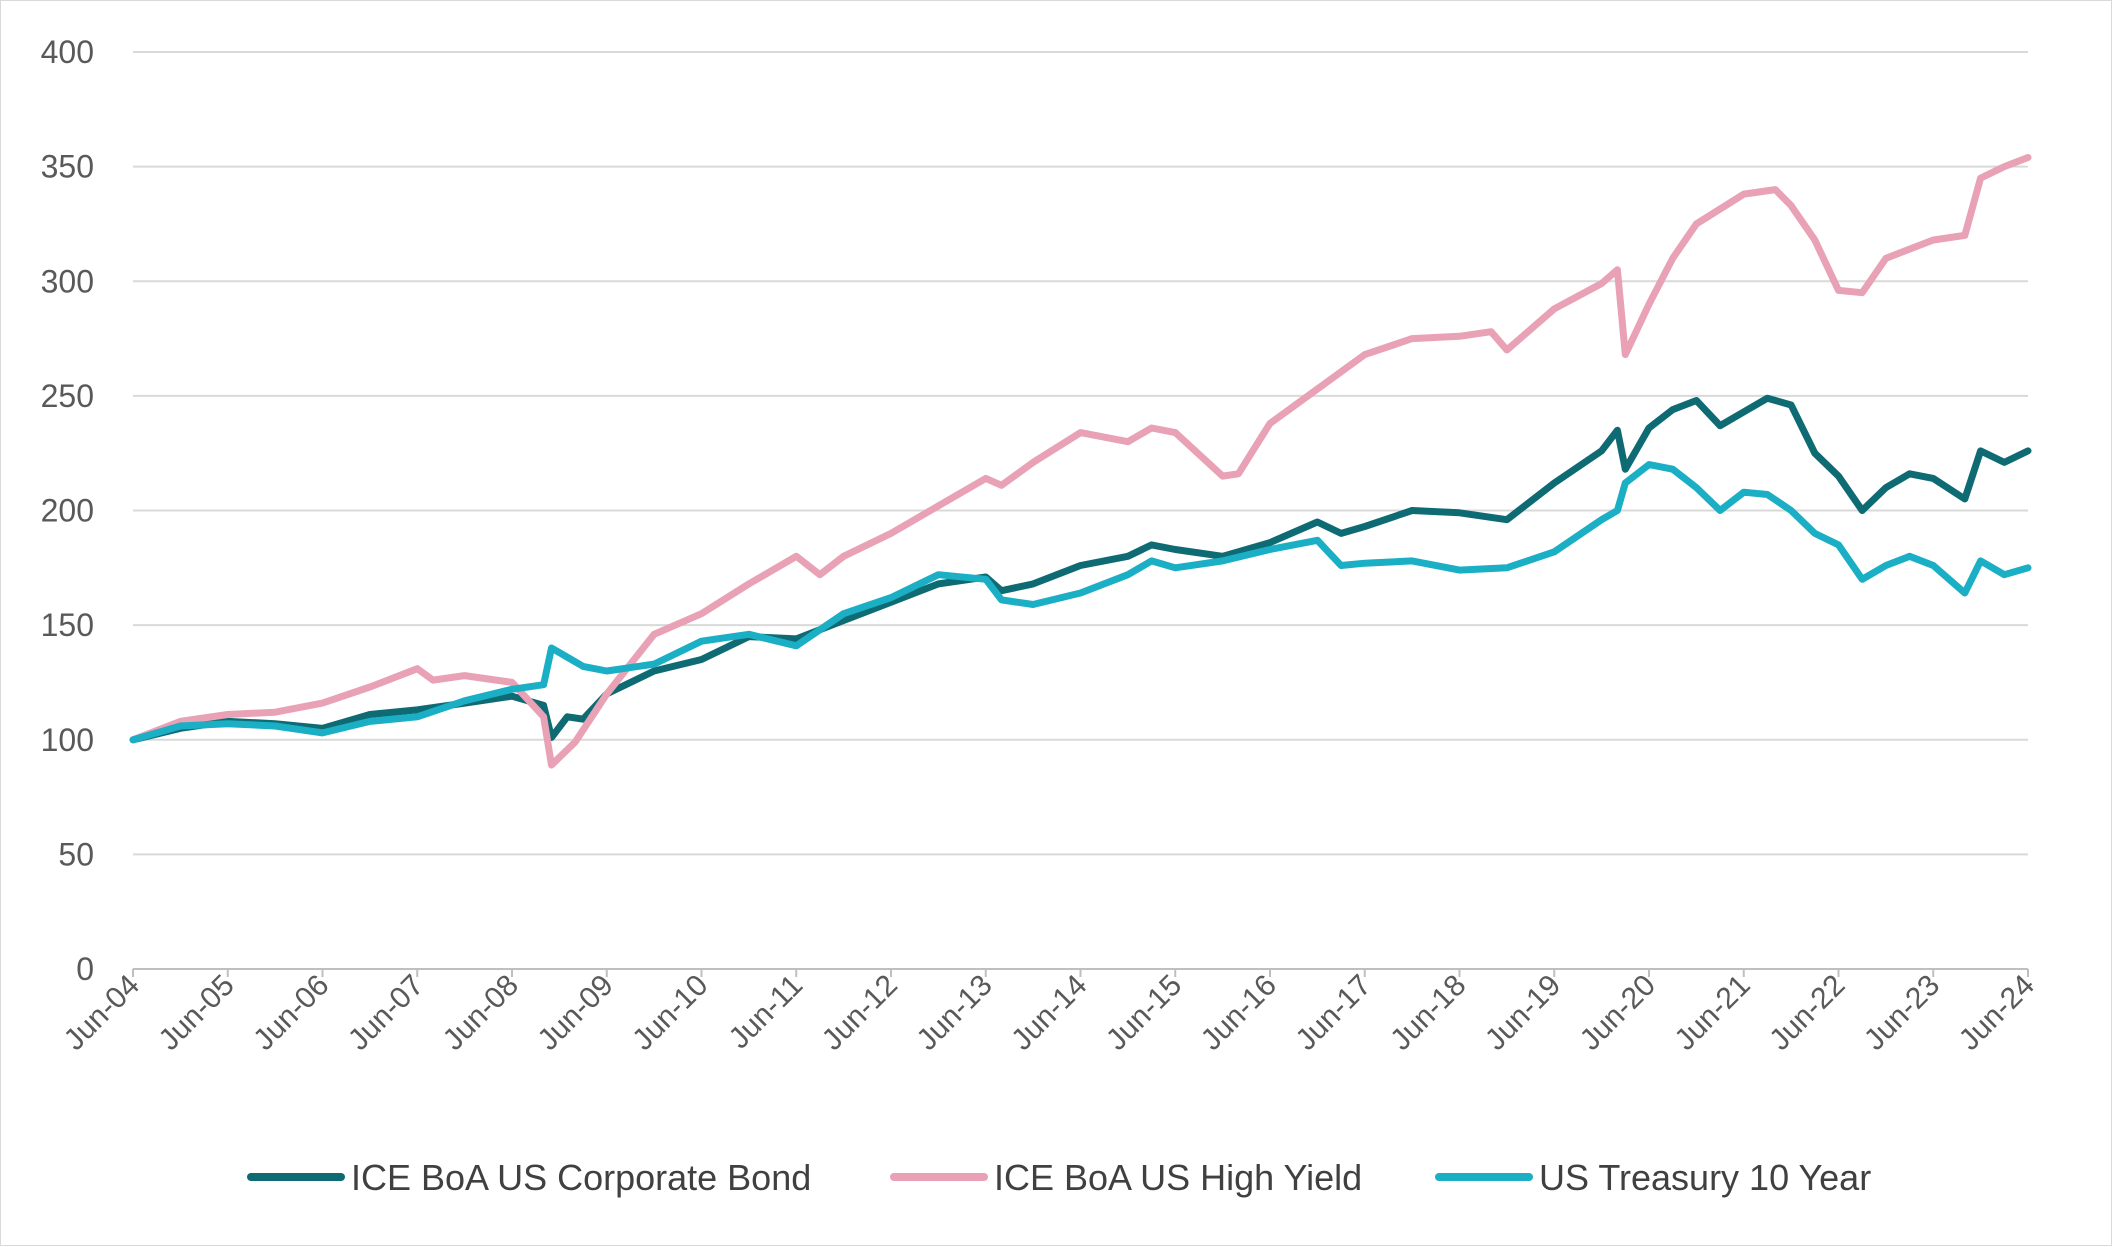 The image size is (2112, 1247). I want to click on legend-label-1: ICE BoA US Corporate Bond, so click(581, 1177).